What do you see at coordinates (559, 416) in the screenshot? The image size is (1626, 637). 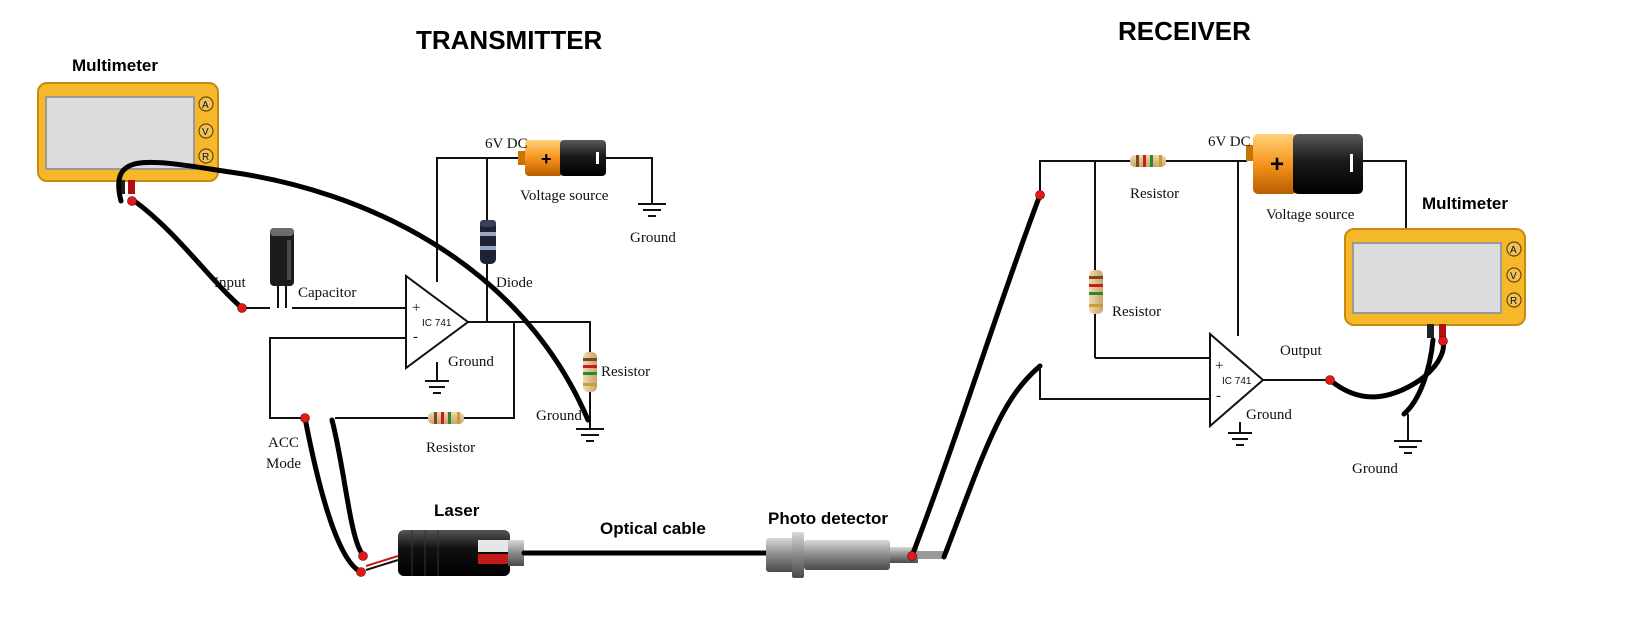 I see `transmitter-ground-label-right: Ground` at bounding box center [559, 416].